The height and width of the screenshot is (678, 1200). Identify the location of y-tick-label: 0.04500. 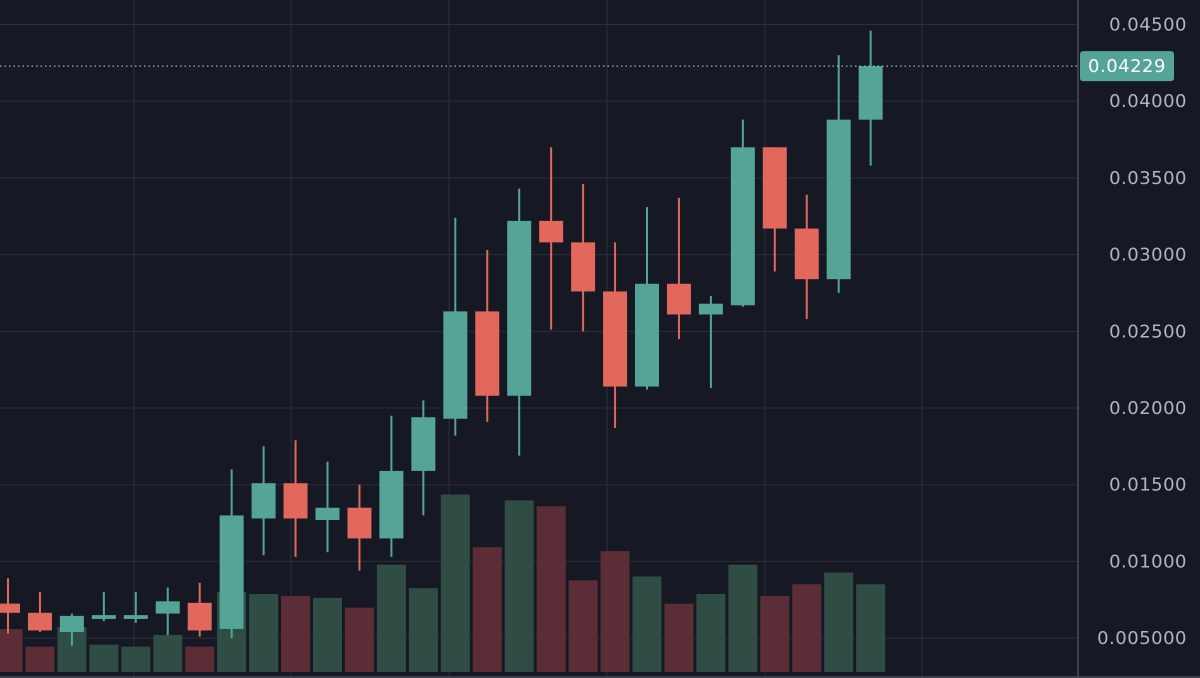
(1148, 25).